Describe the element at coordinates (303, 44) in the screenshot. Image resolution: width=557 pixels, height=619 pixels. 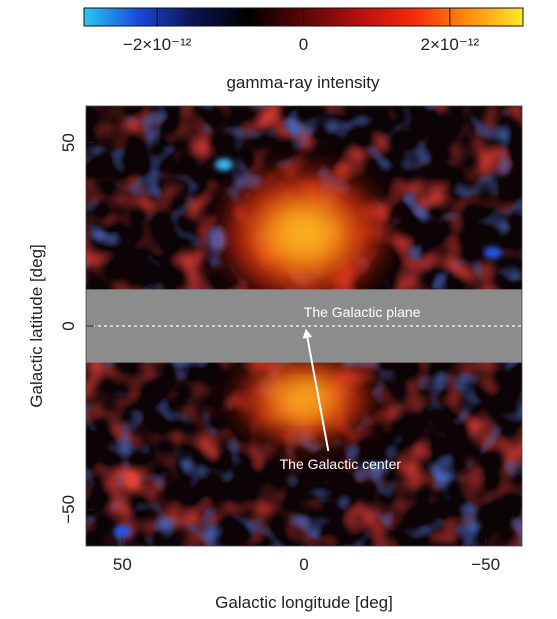
I see `colorbar-tick-label: 0` at that location.